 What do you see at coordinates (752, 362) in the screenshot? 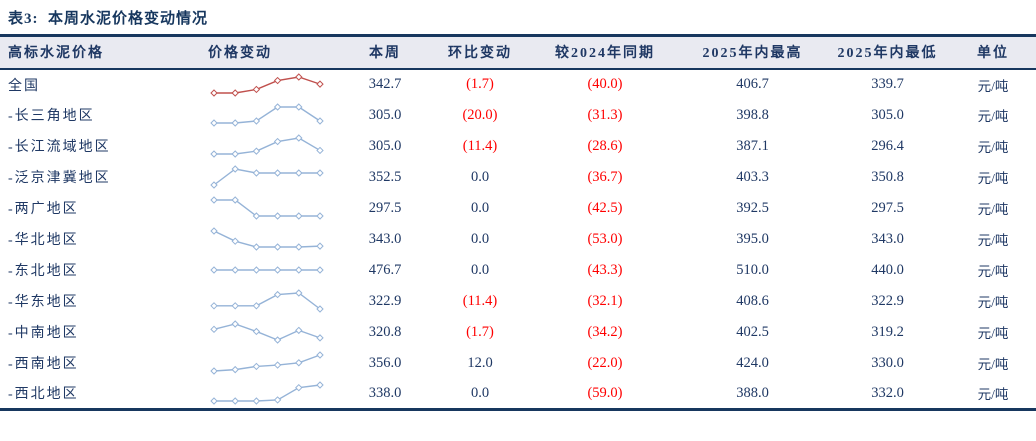
I see `year-high-value: 424.0` at bounding box center [752, 362].